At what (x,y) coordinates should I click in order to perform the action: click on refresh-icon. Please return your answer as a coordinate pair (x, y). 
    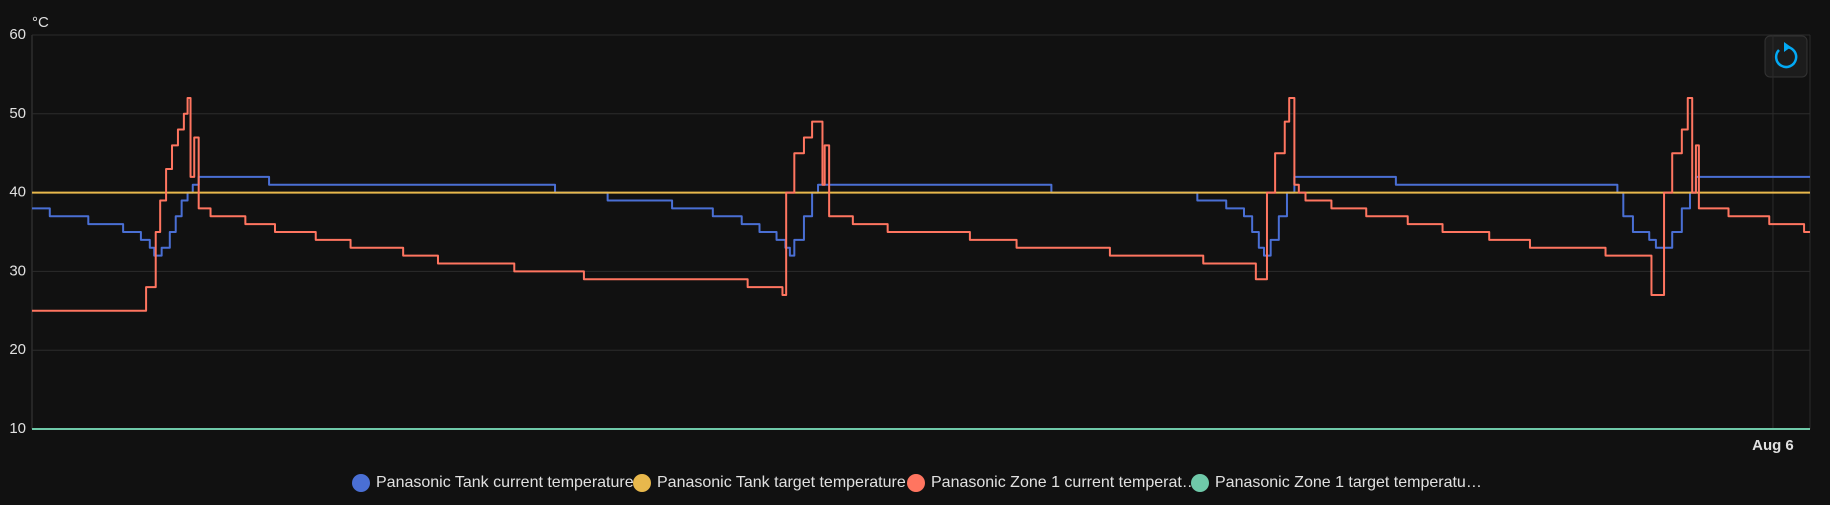
    Looking at the image, I should click on (1786, 57).